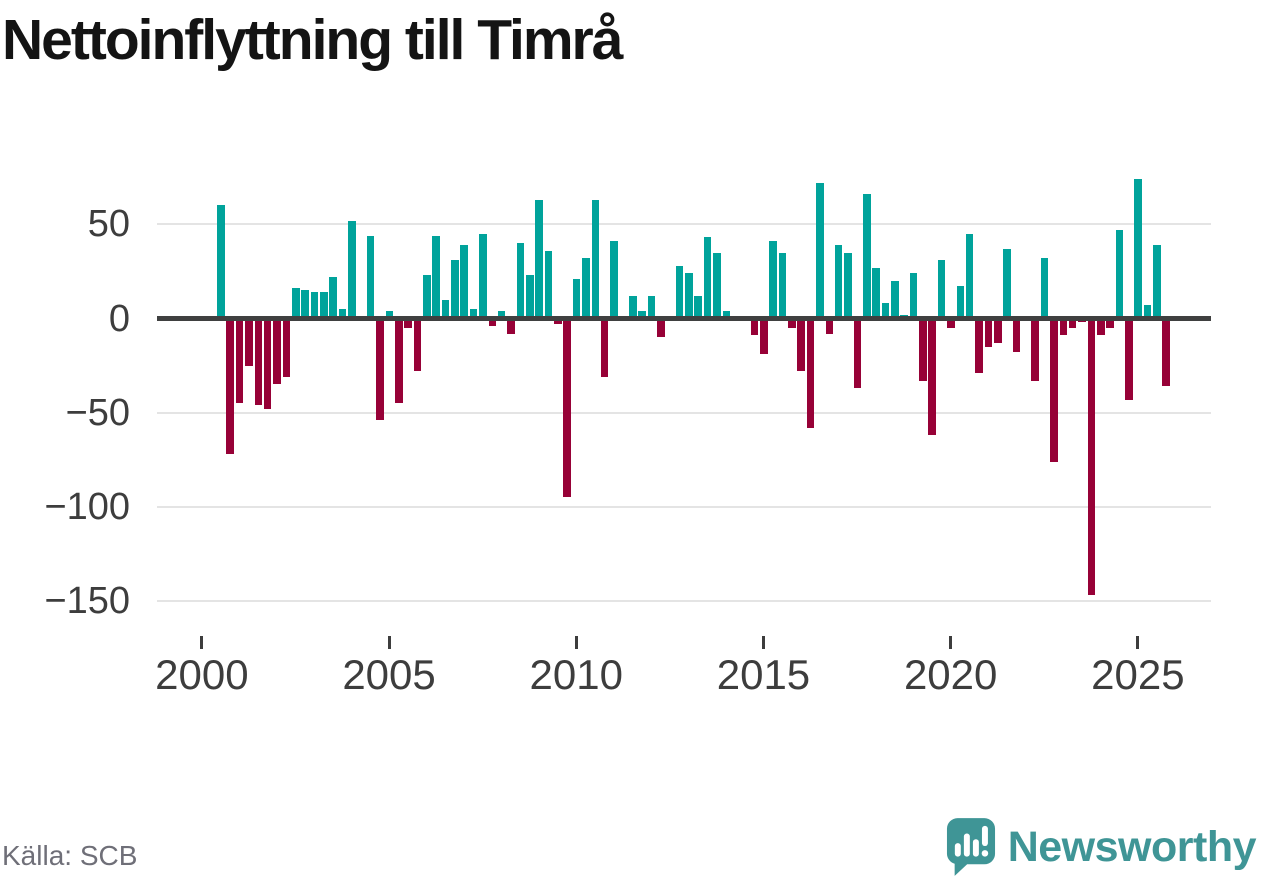 This screenshot has height=879, width=1262. What do you see at coordinates (1016, 335) in the screenshot?
I see `bar-2021Q3` at bounding box center [1016, 335].